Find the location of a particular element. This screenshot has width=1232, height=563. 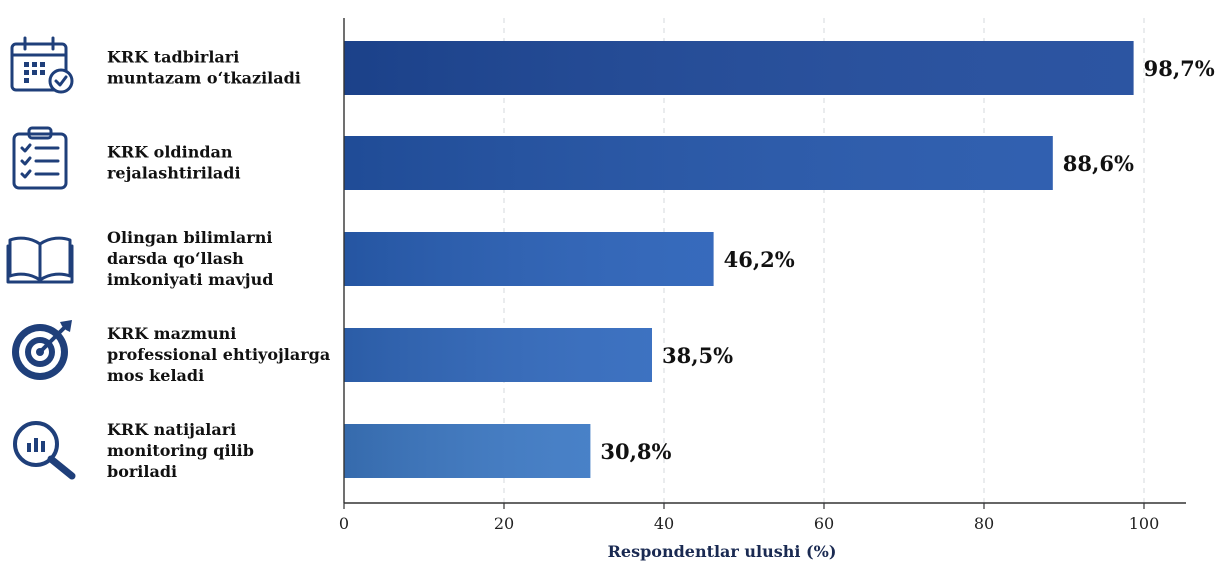

category-label: KRK natijalari monitoring qilib boriladi is located at coordinates (180, 450).